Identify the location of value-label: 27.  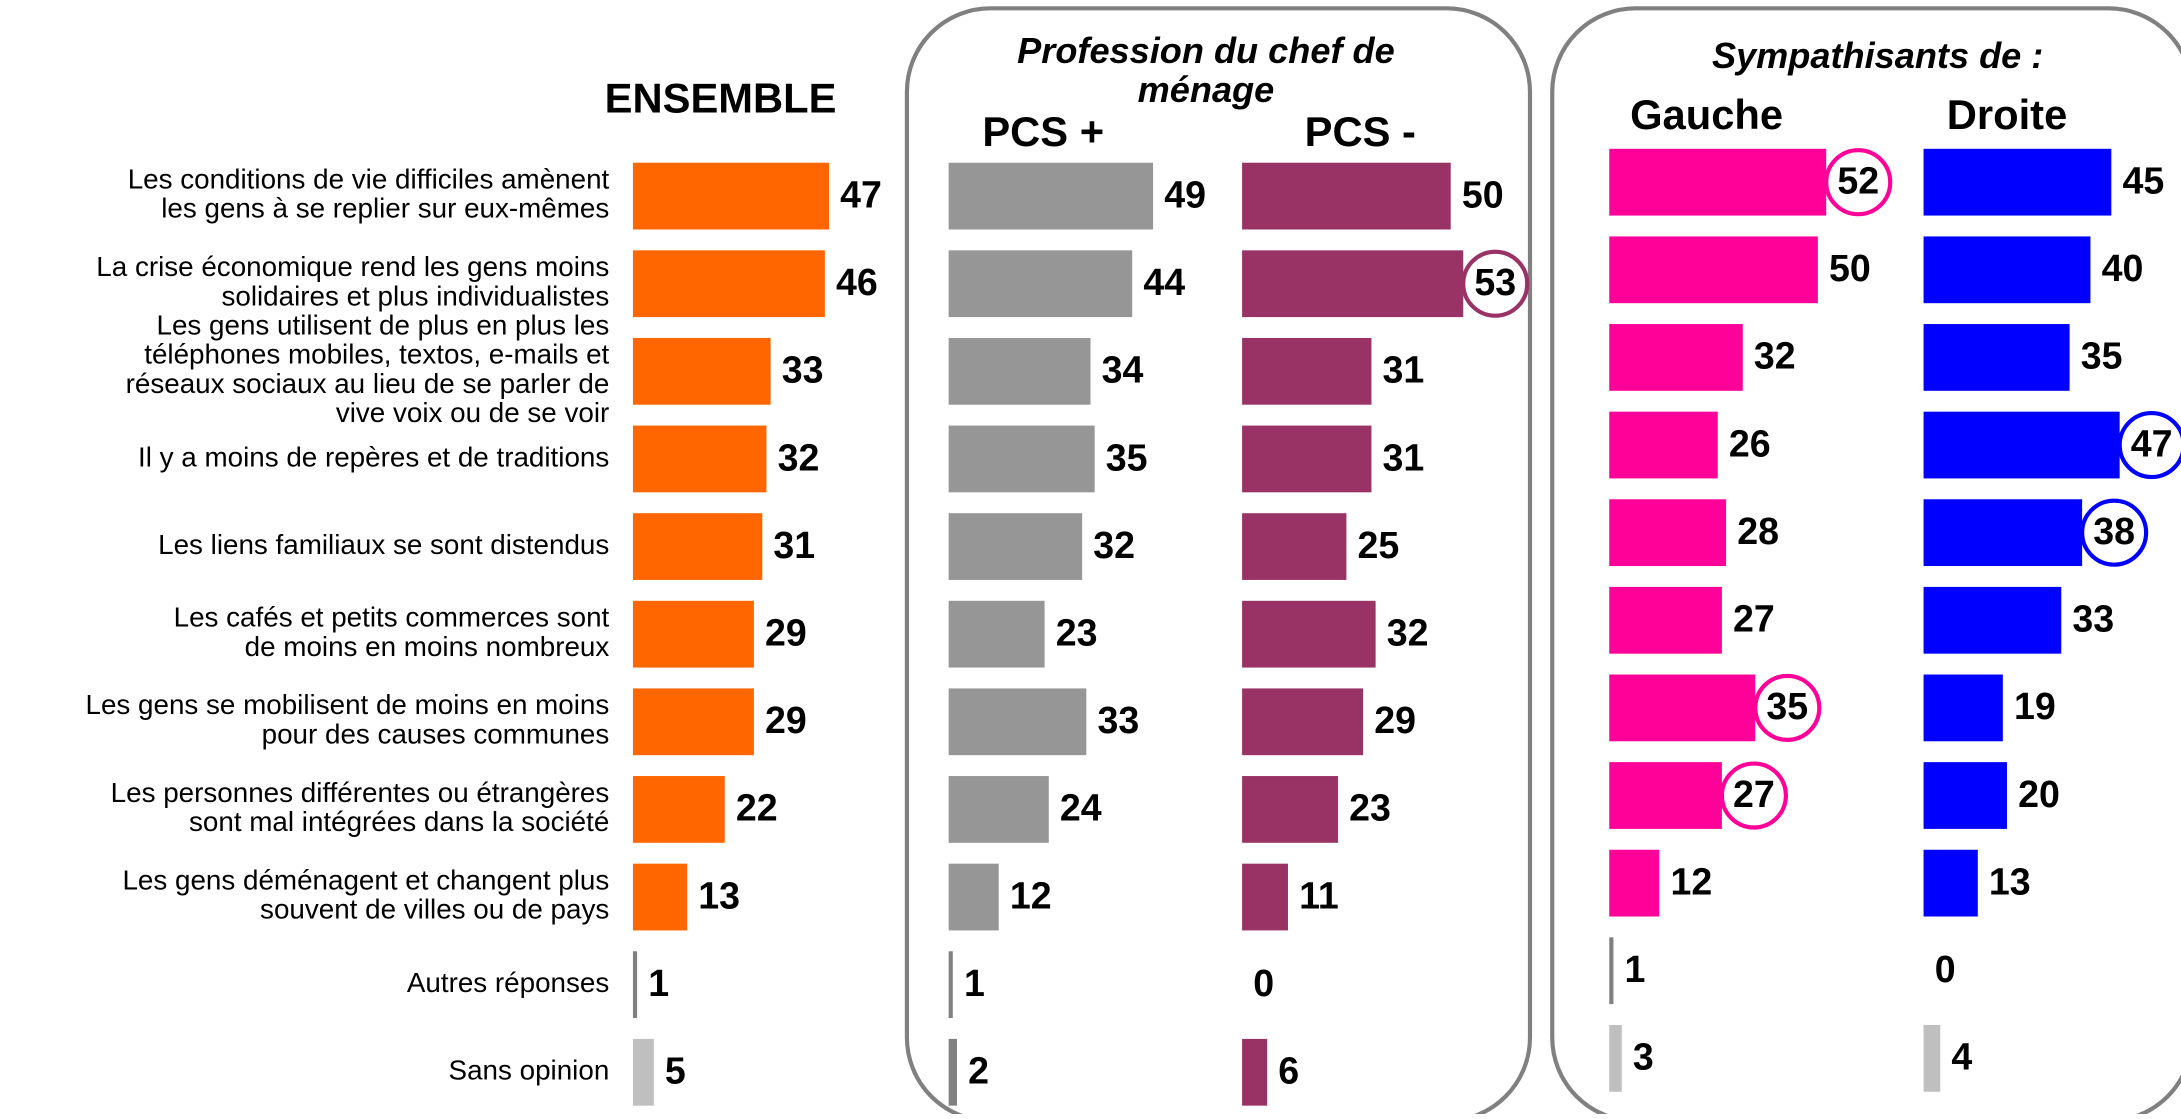
(1754, 794).